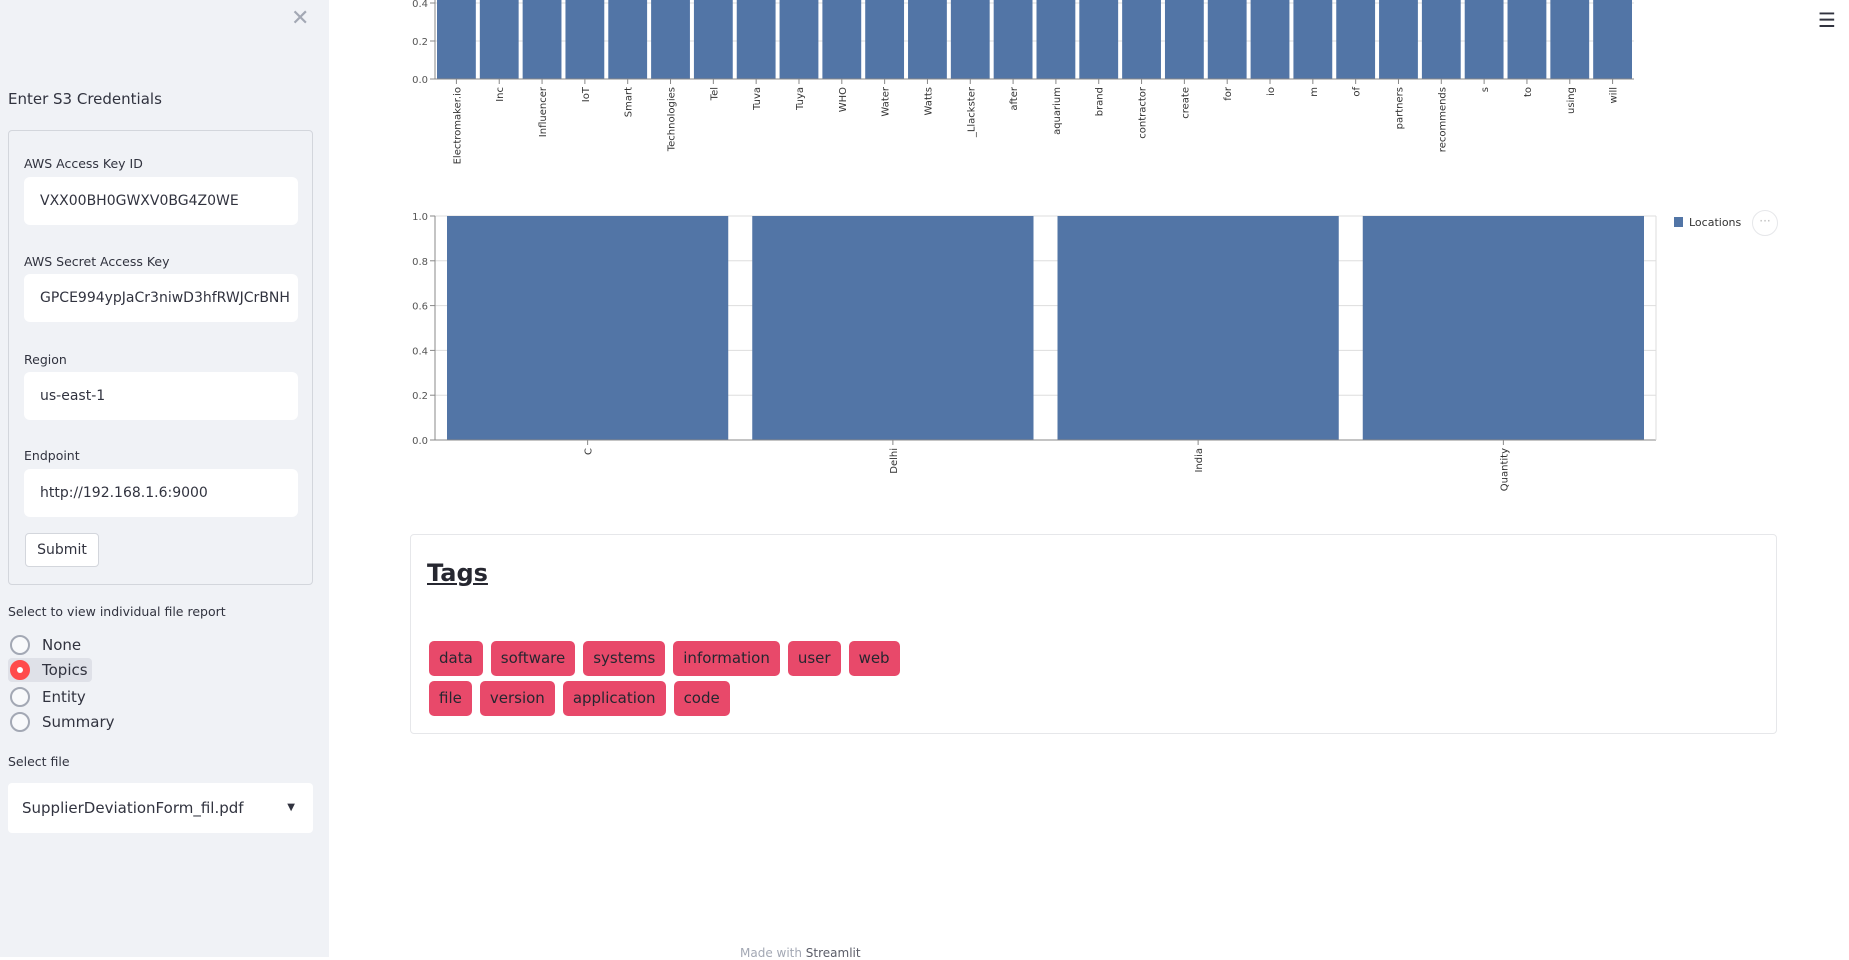  I want to click on x-tick-label: Quantity, so click(1504, 469).